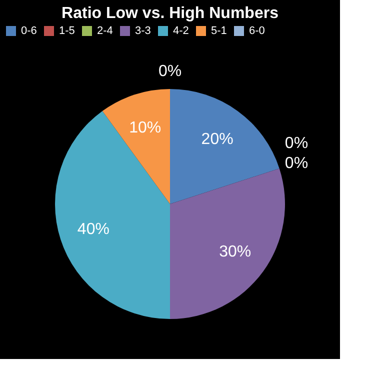  I want to click on legend-label: 3-3, so click(143, 31).